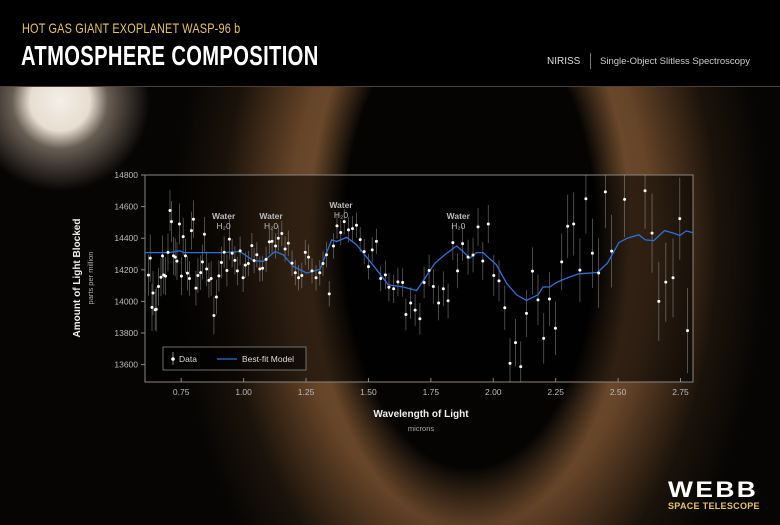 This screenshot has width=780, height=525. I want to click on x-tick-label: 2.25, so click(555, 392).